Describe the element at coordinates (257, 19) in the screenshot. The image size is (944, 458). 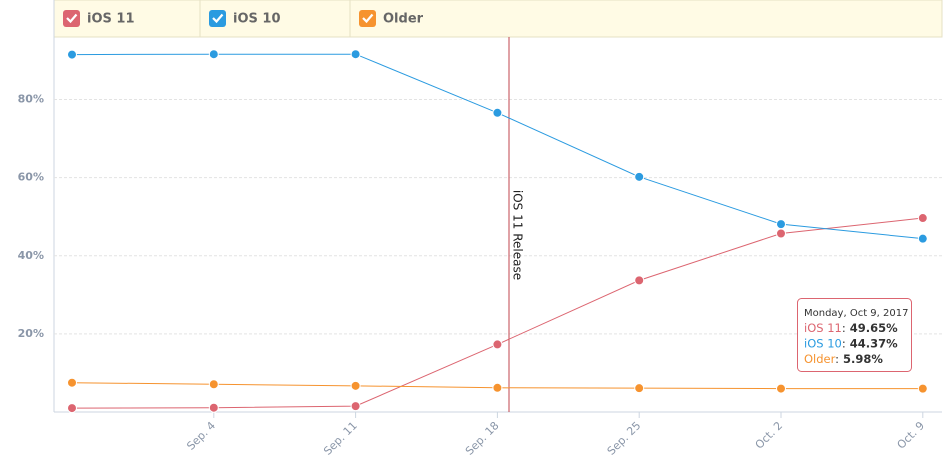
I see `legend-label: iOS 10` at that location.